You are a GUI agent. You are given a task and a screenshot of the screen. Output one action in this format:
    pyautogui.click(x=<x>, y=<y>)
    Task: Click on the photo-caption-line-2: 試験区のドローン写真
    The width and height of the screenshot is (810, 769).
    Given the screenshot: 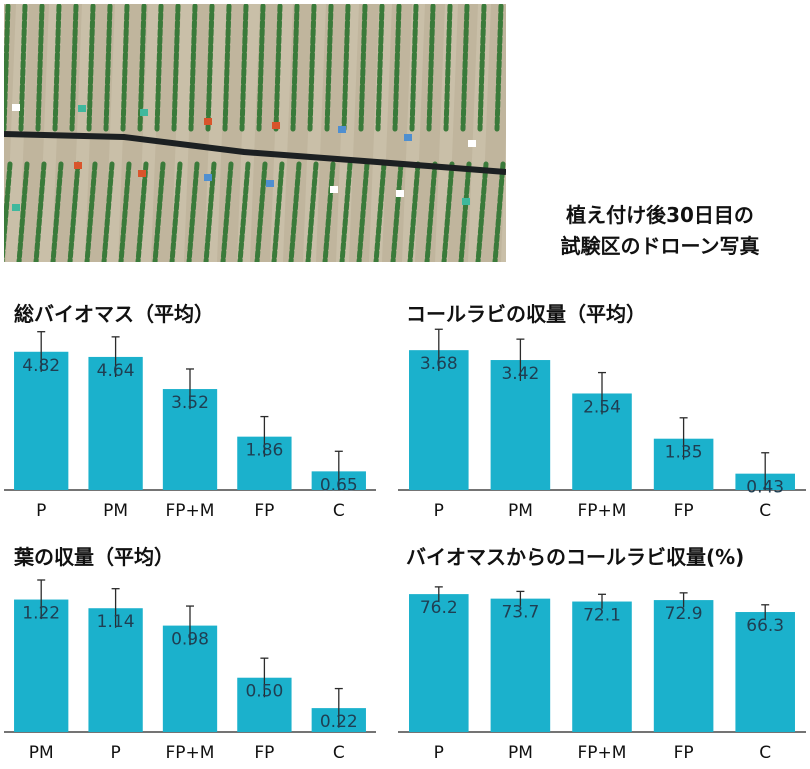 What is the action you would take?
    pyautogui.click(x=660, y=246)
    